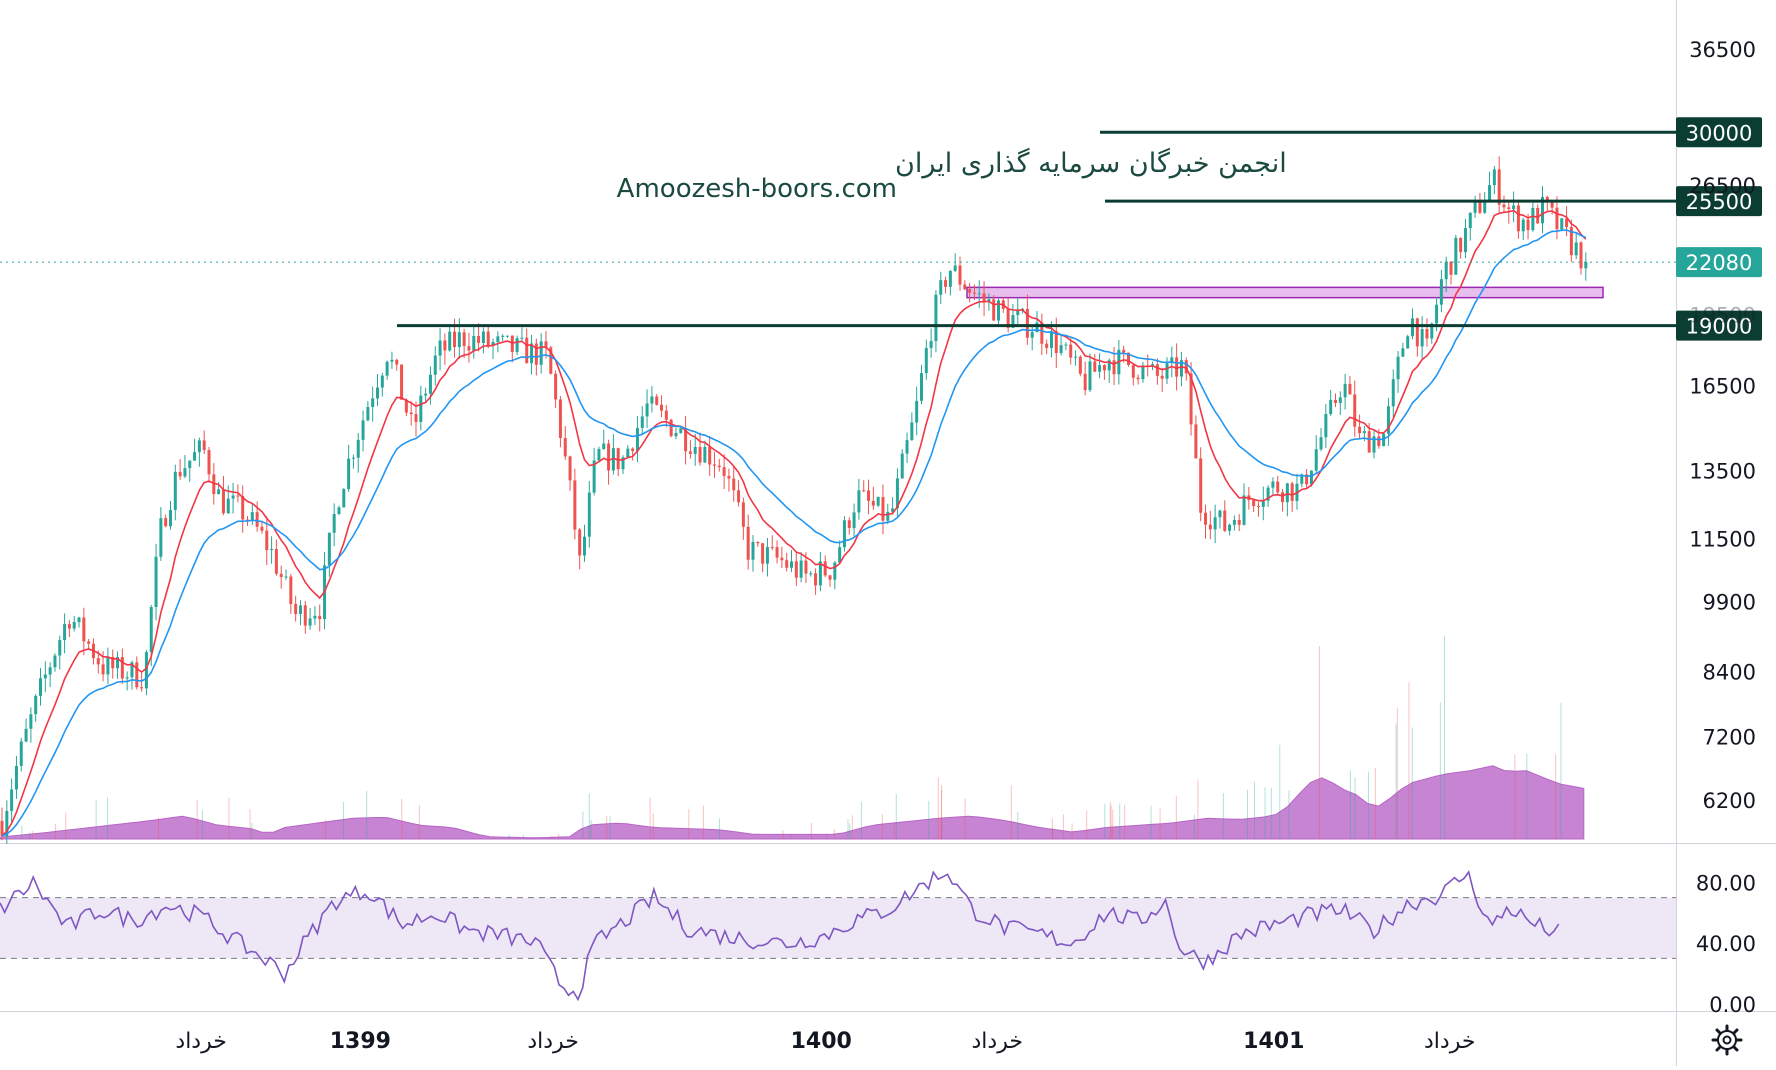 This screenshot has height=1070, width=1776. I want to click on support-zone, so click(1285, 292).